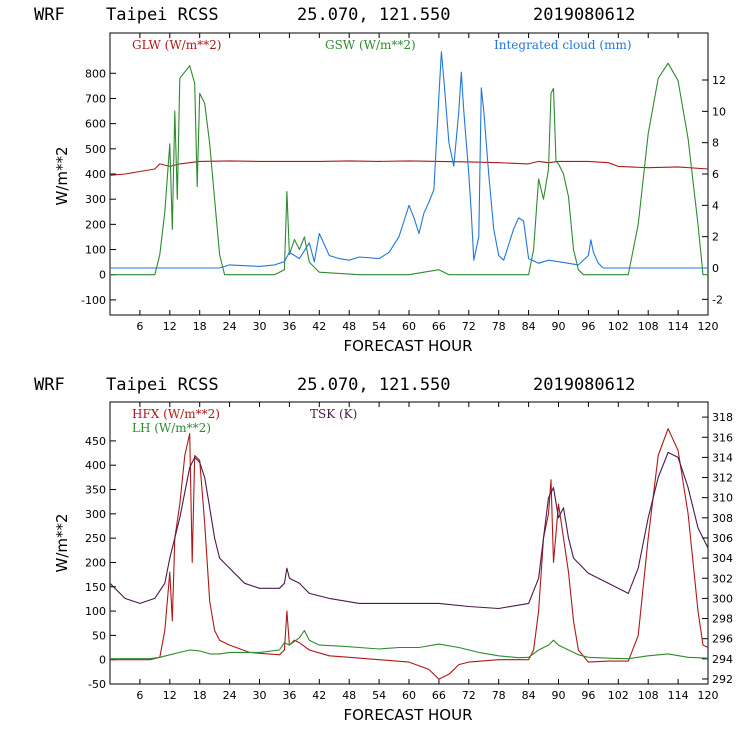  What do you see at coordinates (370, 45) in the screenshot?
I see `legend-gsw: GSW (W/m**2)` at bounding box center [370, 45].